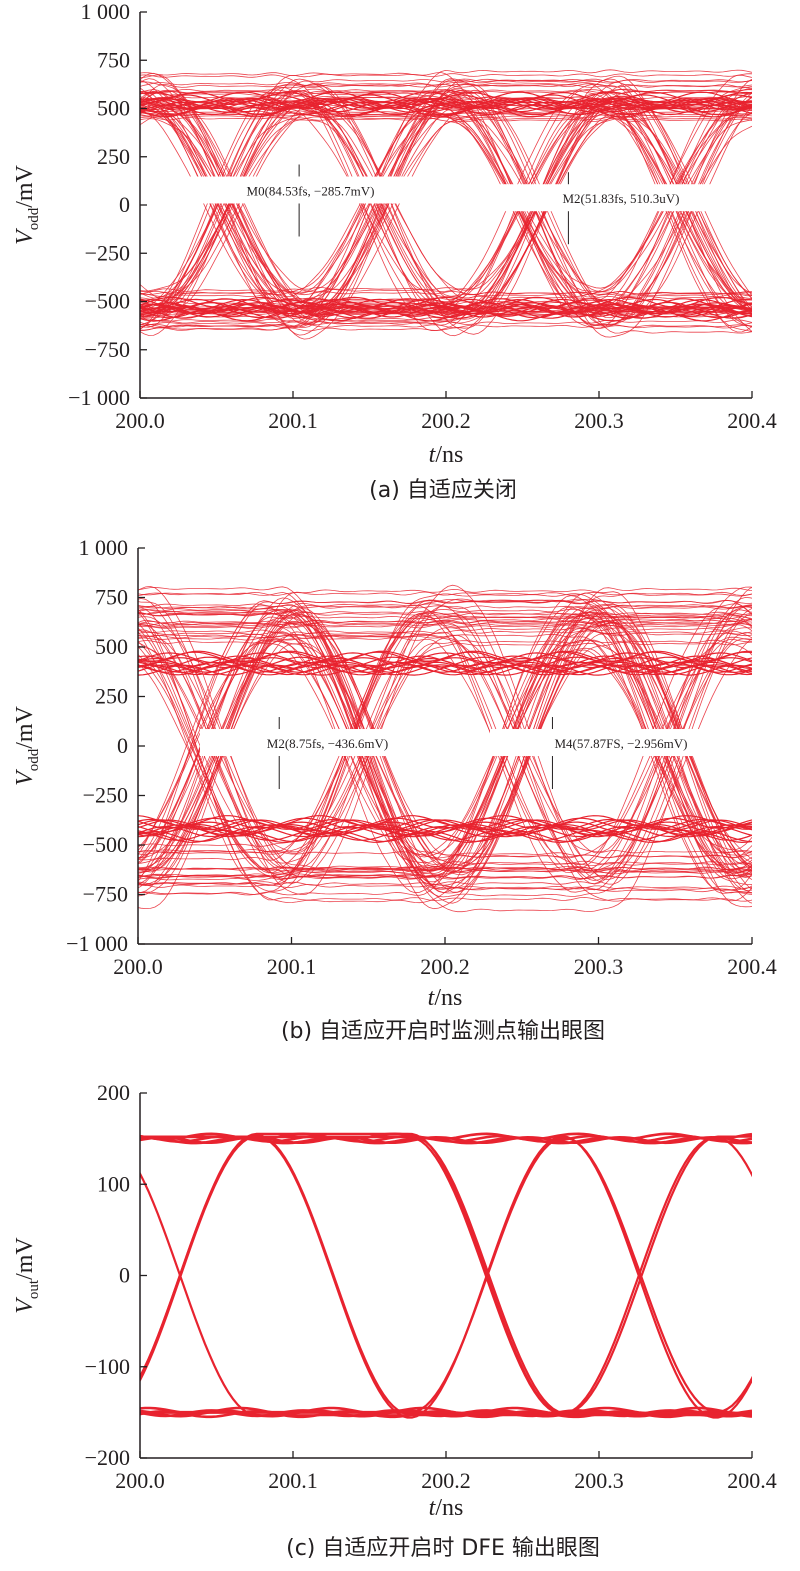 The width and height of the screenshot is (800, 1571). I want to click on y-axis-title: Vout/mV, so click(27, 1275).